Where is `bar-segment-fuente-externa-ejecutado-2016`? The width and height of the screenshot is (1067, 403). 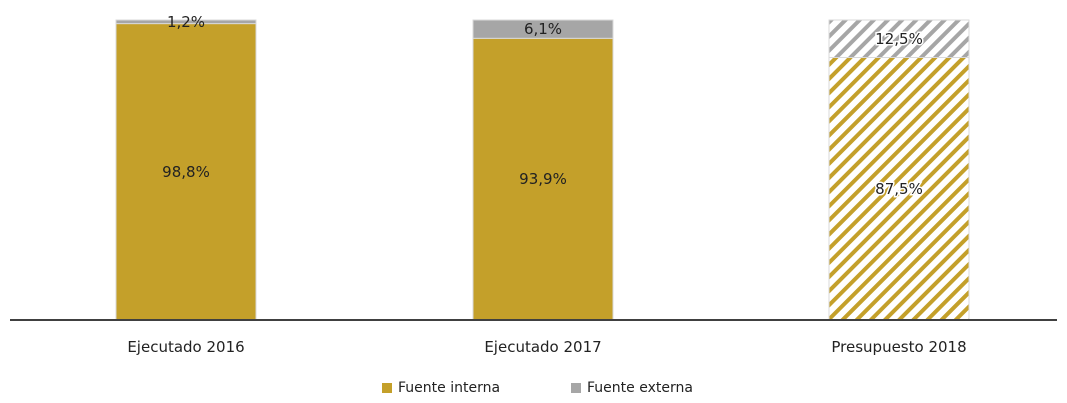 bar-segment-fuente-externa-ejecutado-2016 is located at coordinates (186, 22).